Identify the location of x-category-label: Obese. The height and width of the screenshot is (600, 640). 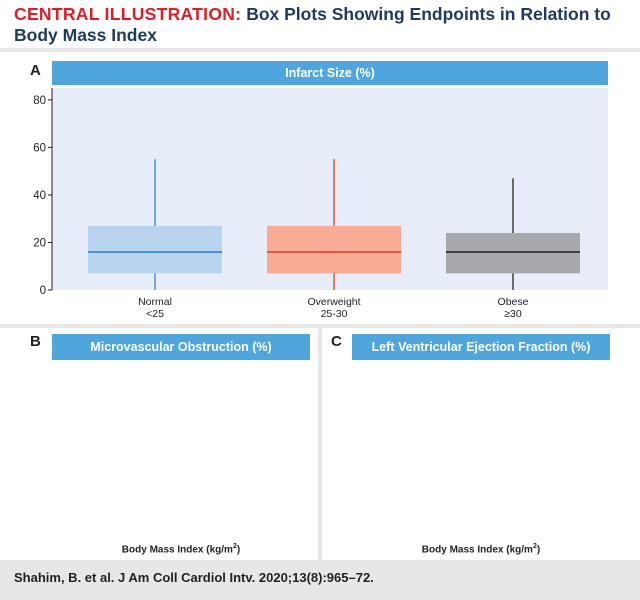
(513, 302).